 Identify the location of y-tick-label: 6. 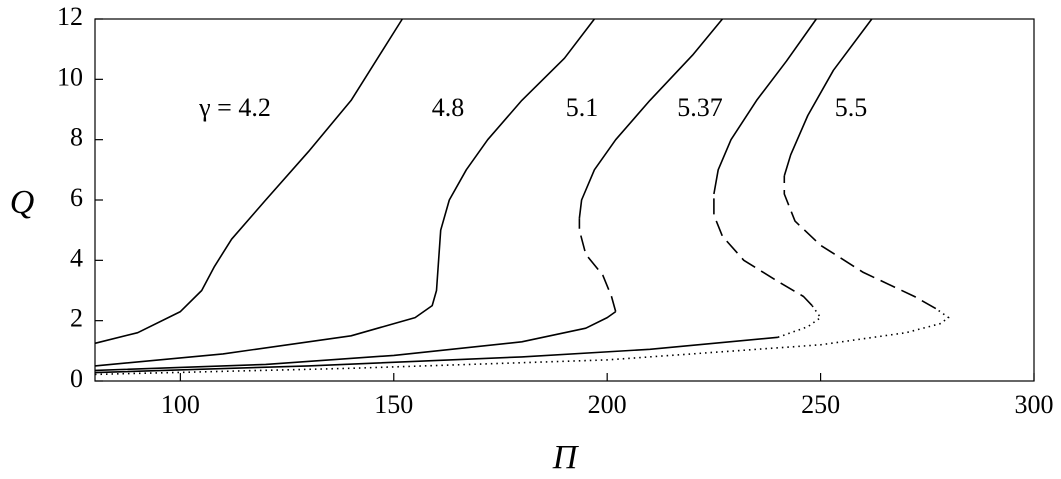
(76, 197).